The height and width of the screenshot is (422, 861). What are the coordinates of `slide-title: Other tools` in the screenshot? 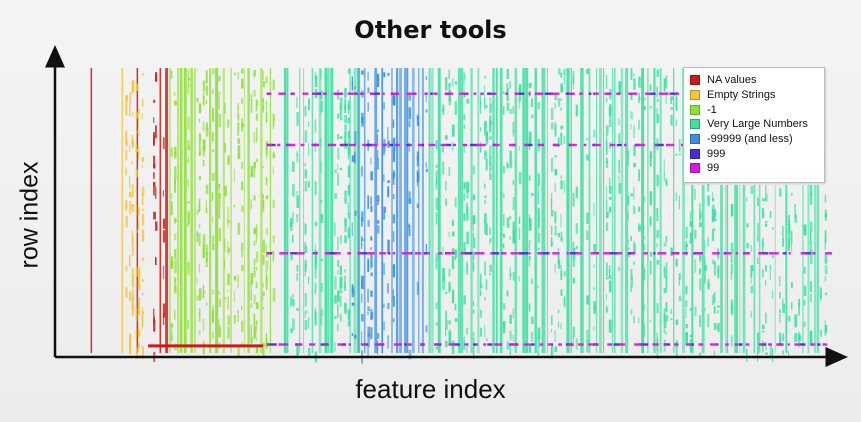 It's located at (430, 30).